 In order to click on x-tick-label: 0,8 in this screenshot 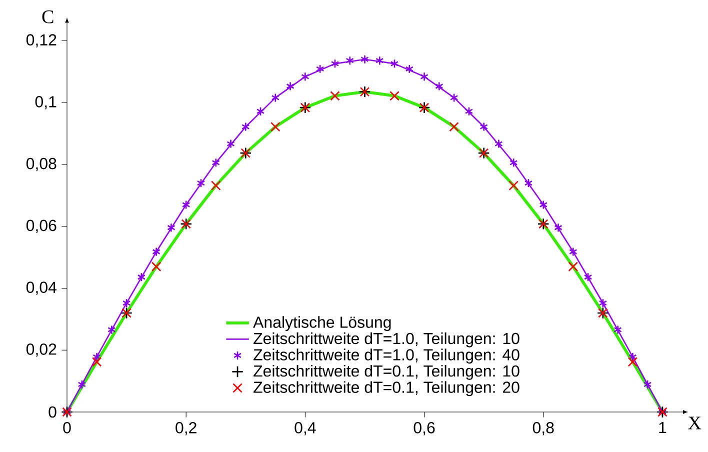, I will do `click(543, 429)`.